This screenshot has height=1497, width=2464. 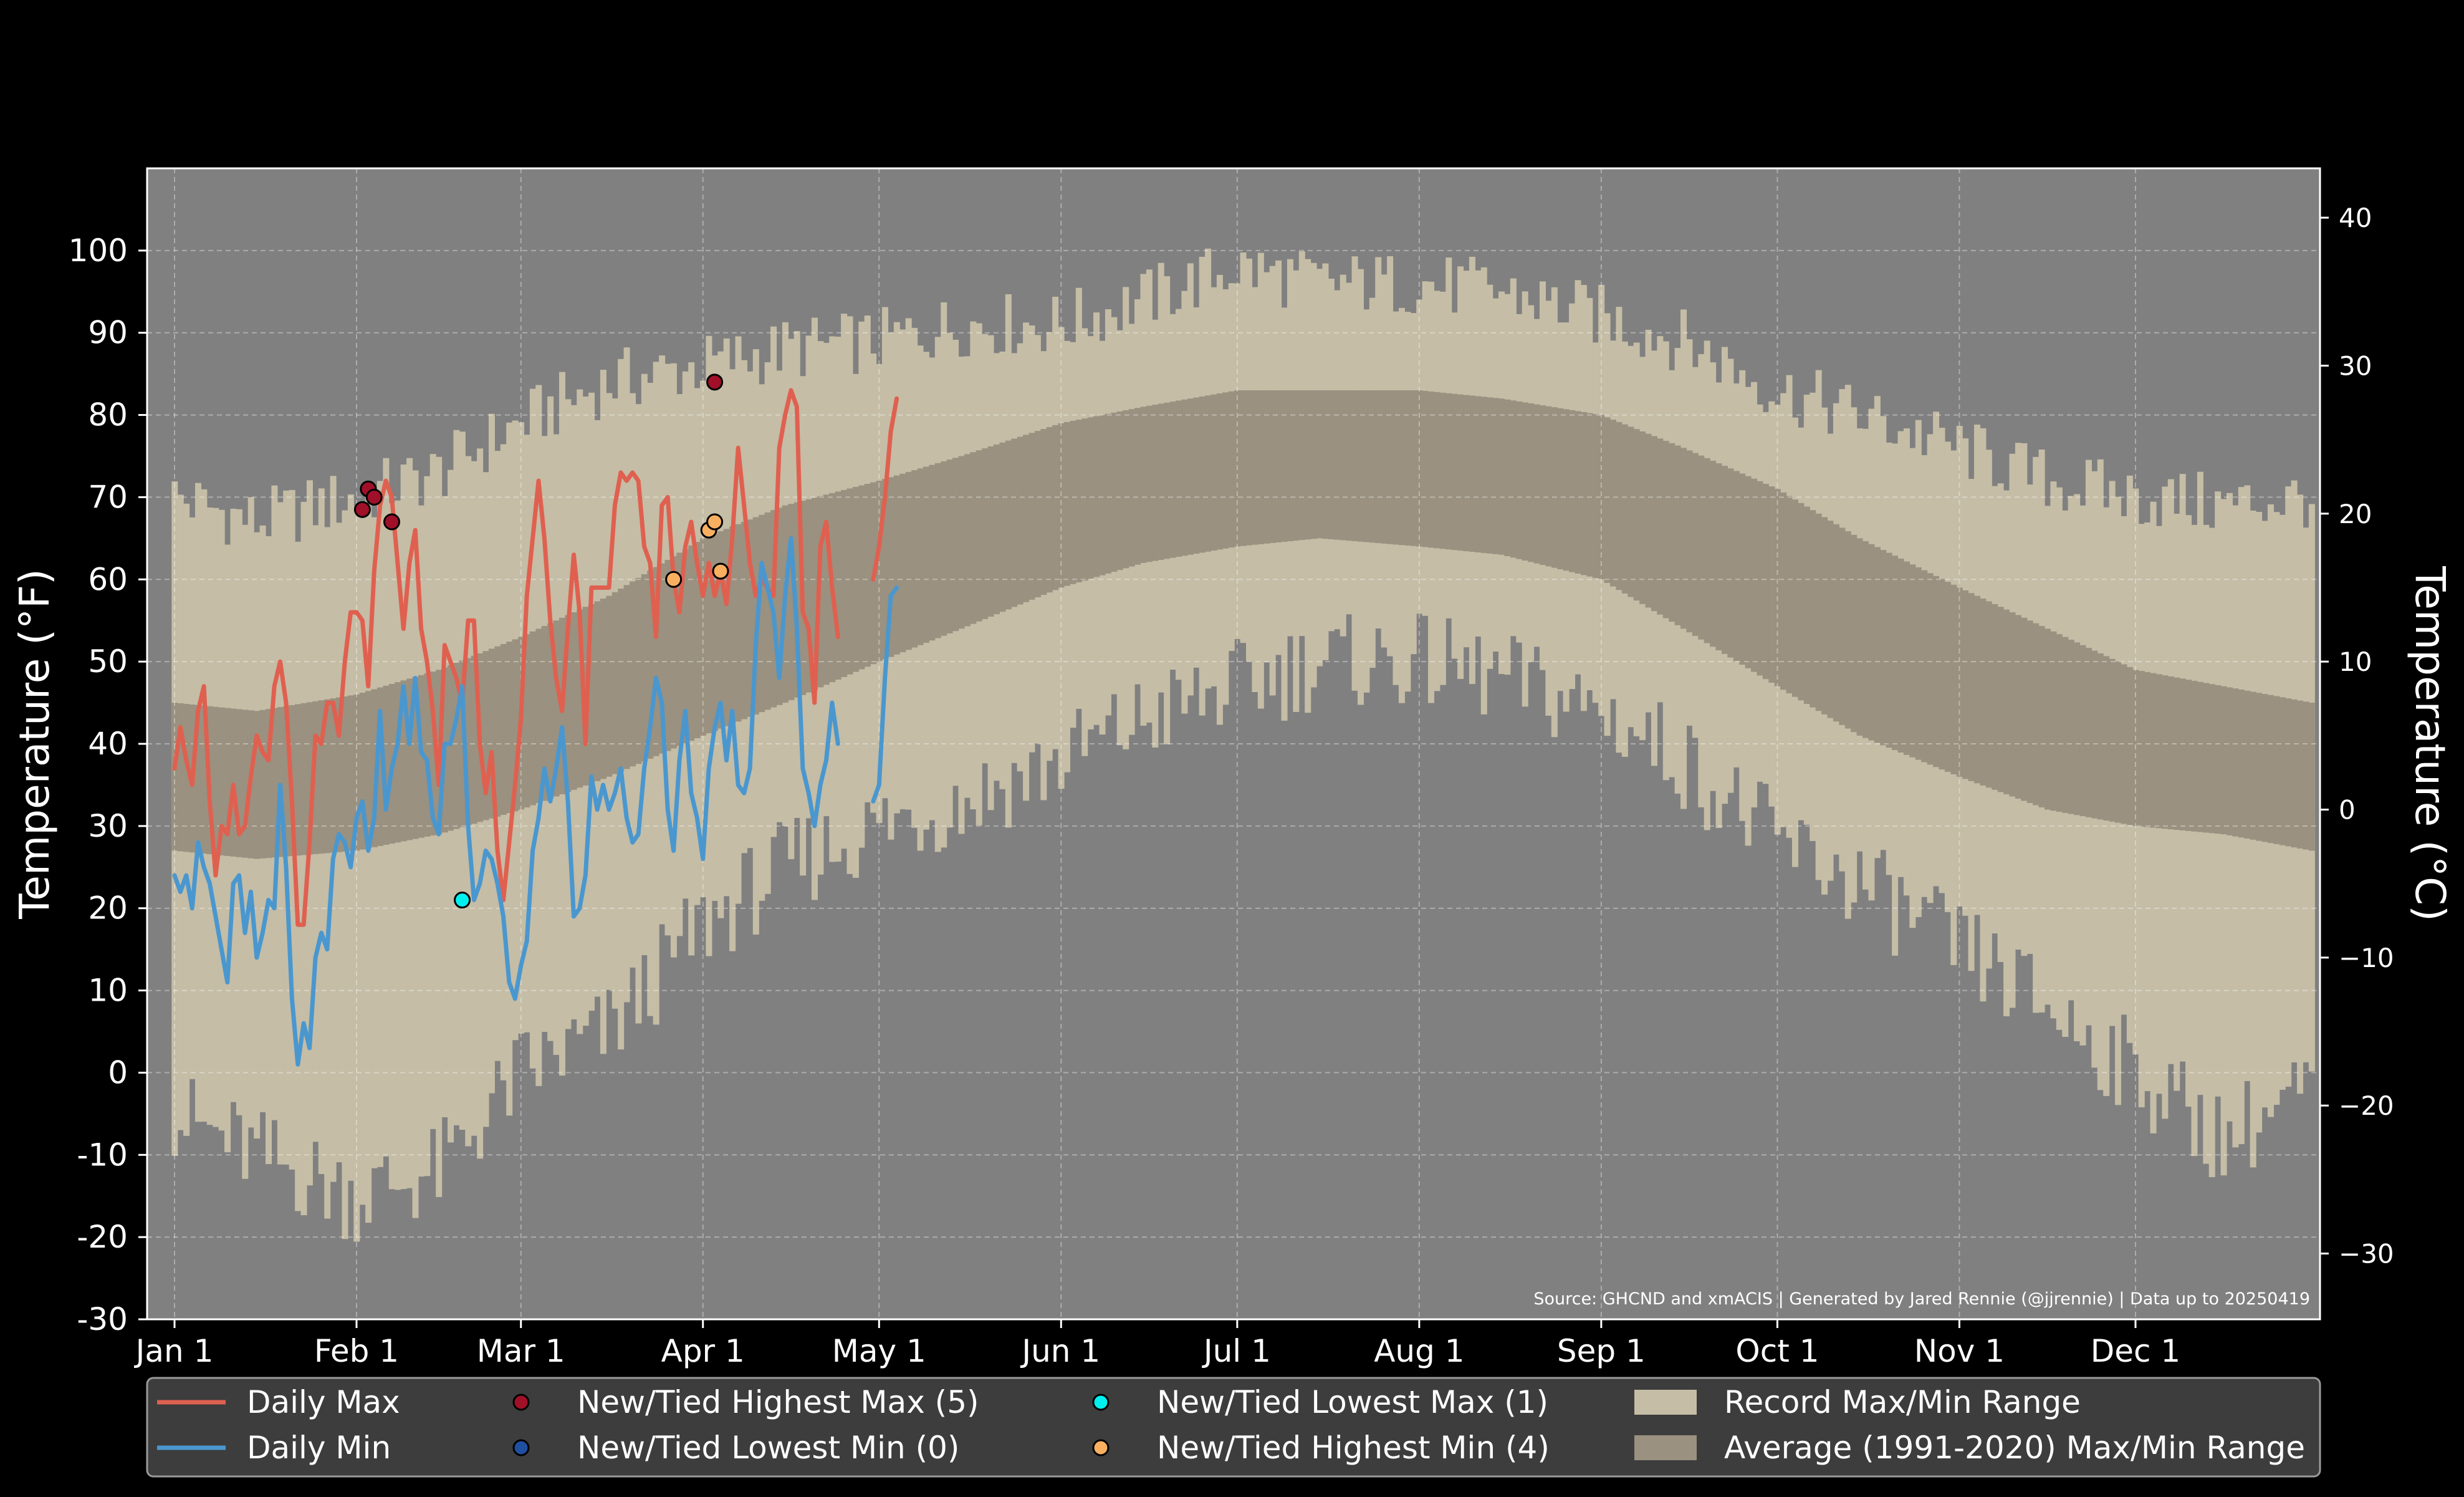 I want to click on legend-label: Record Max/Min Range, so click(x=1903, y=1402).